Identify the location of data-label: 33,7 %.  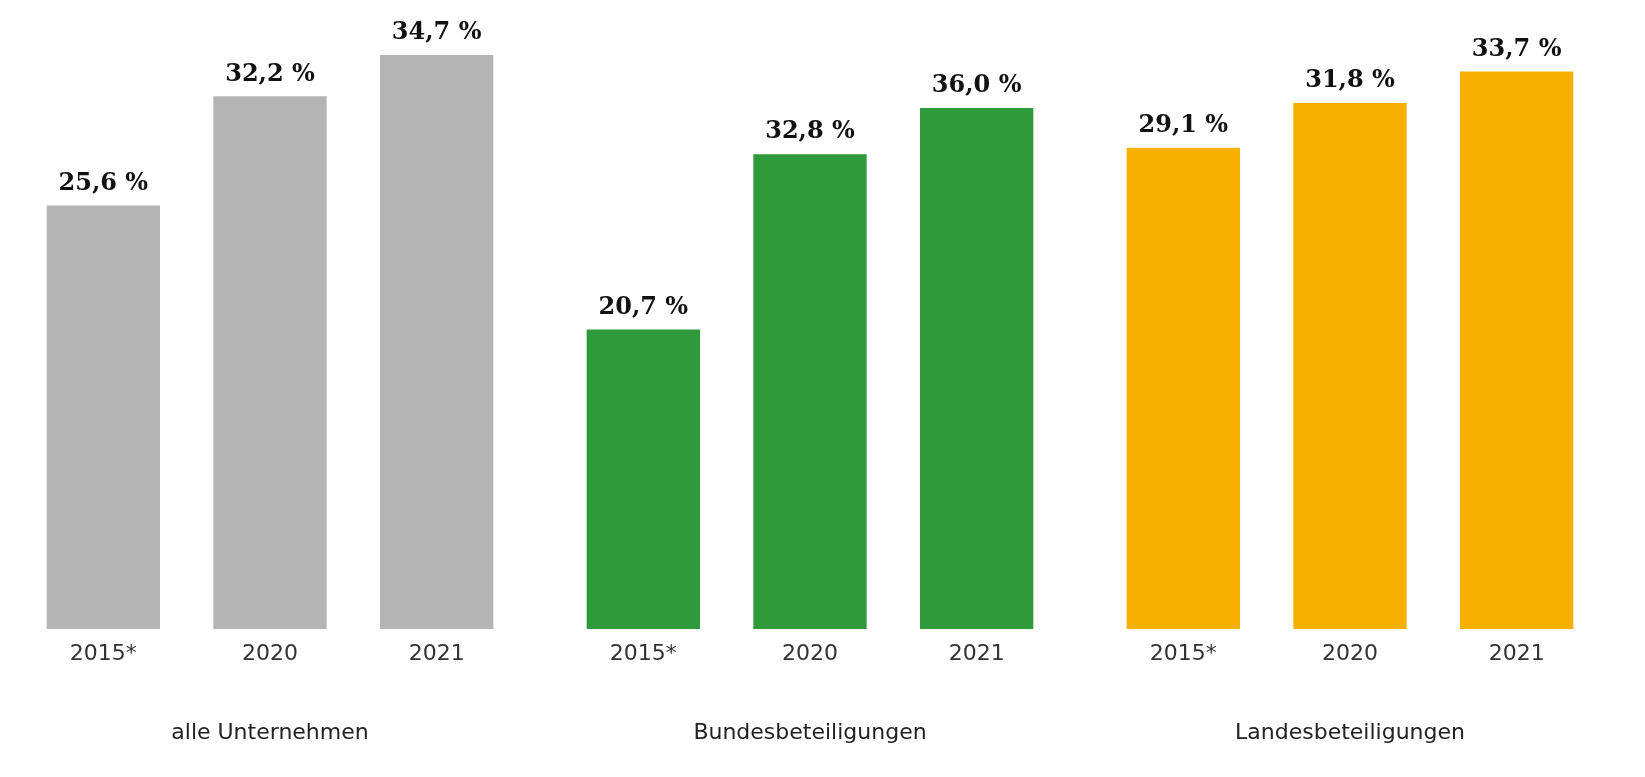
(1516, 47).